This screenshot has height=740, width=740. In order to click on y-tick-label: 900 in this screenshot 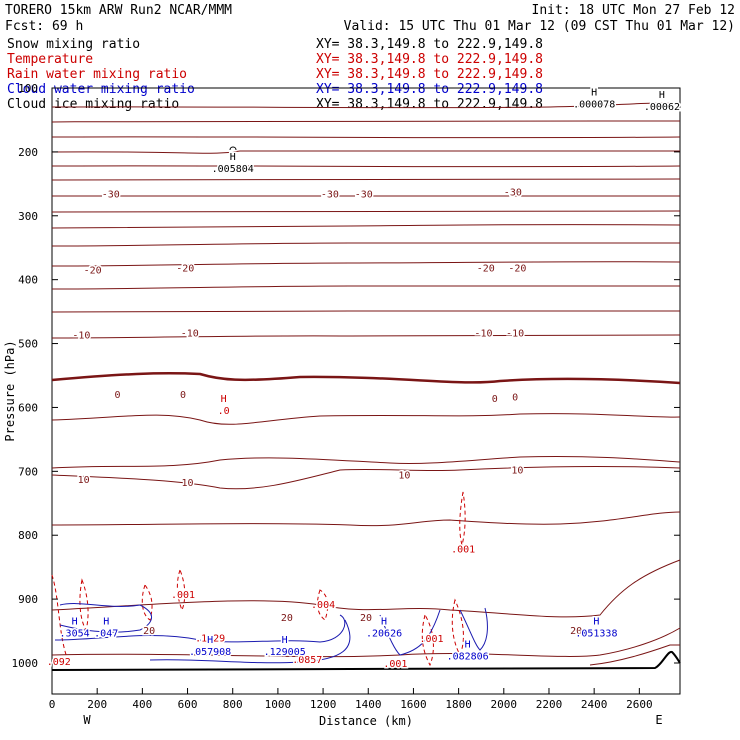, I will do `click(28, 599)`.